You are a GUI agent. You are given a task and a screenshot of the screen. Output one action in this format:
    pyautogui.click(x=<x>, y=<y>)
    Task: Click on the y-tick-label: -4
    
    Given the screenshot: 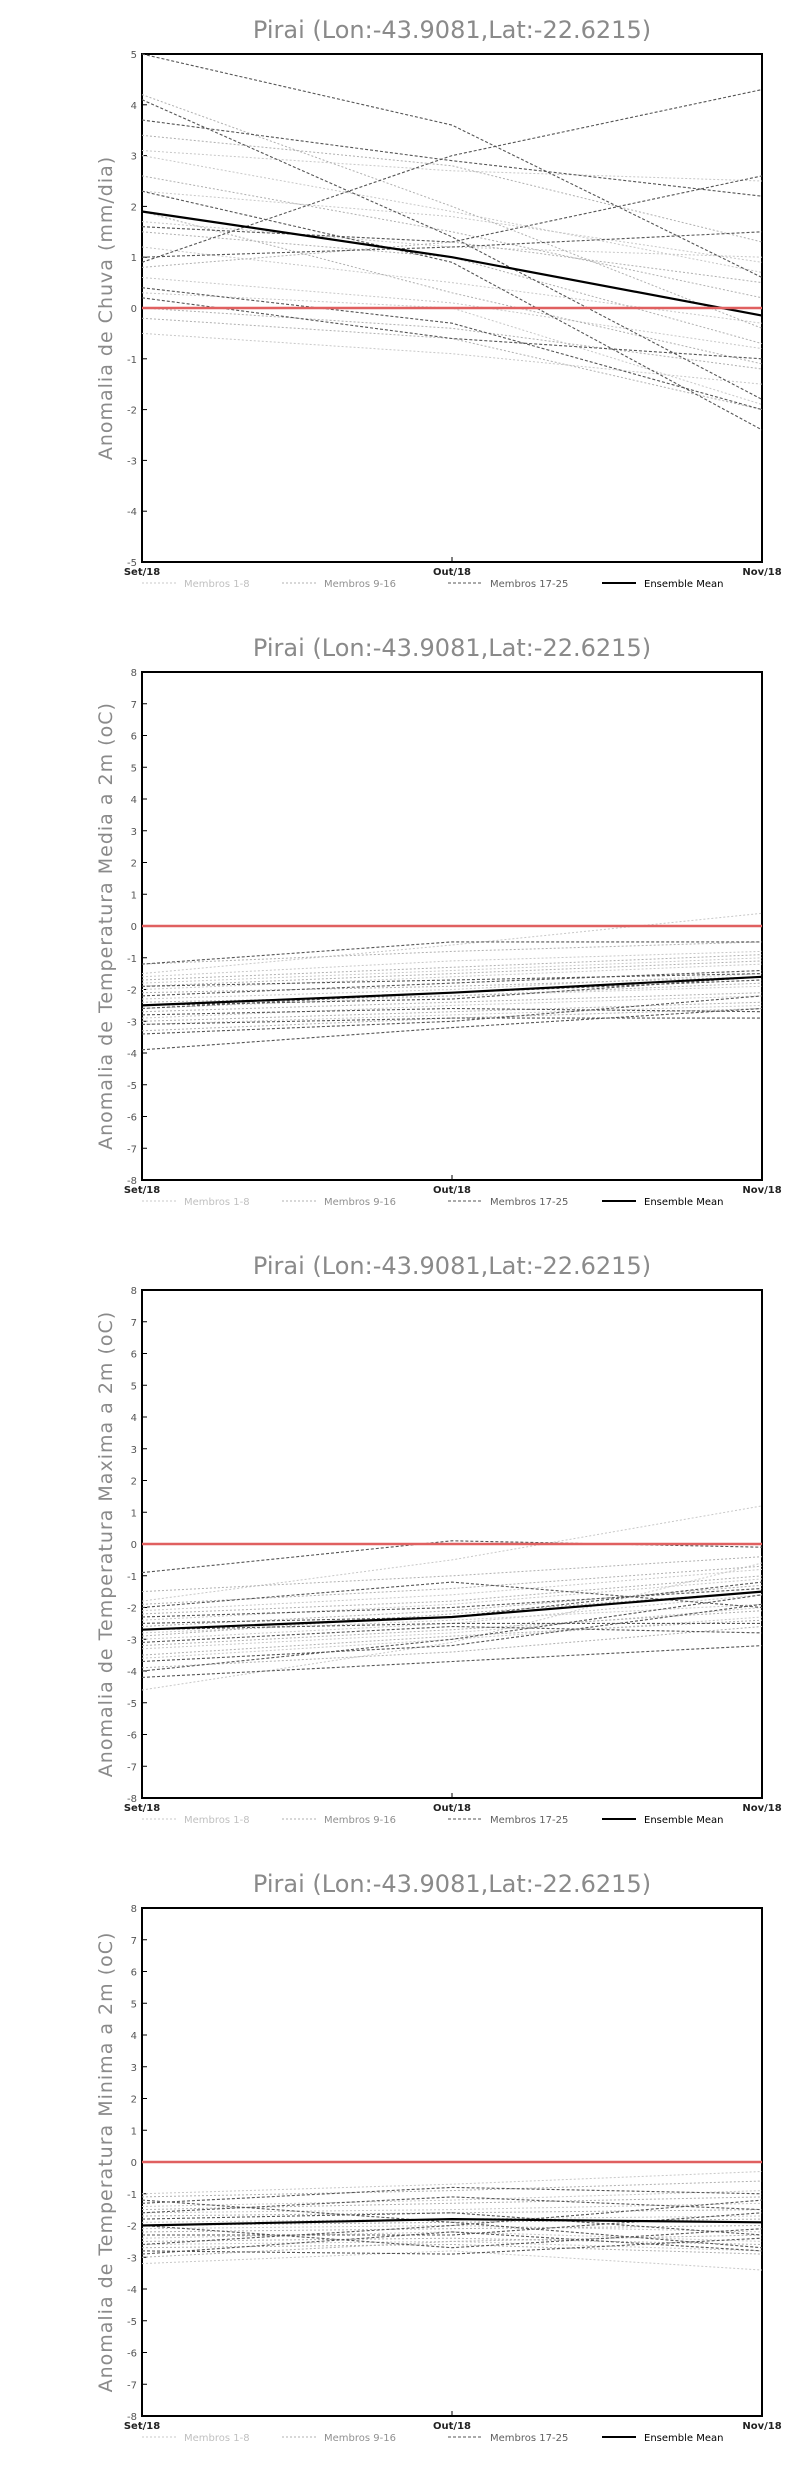 What is the action you would take?
    pyautogui.click(x=132, y=1672)
    